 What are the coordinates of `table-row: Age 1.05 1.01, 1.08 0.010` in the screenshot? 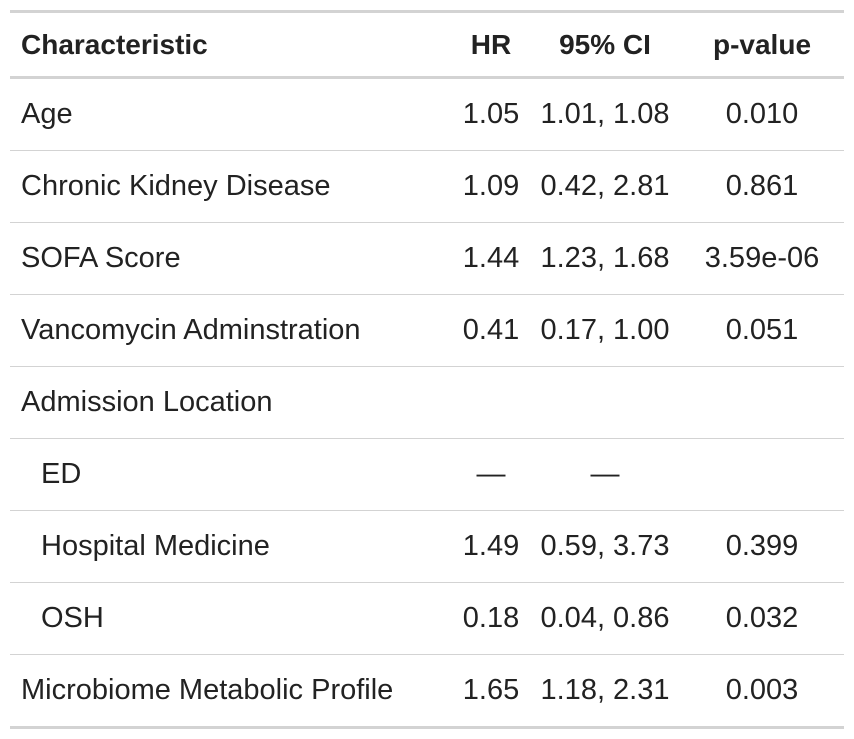 It's located at (427, 114).